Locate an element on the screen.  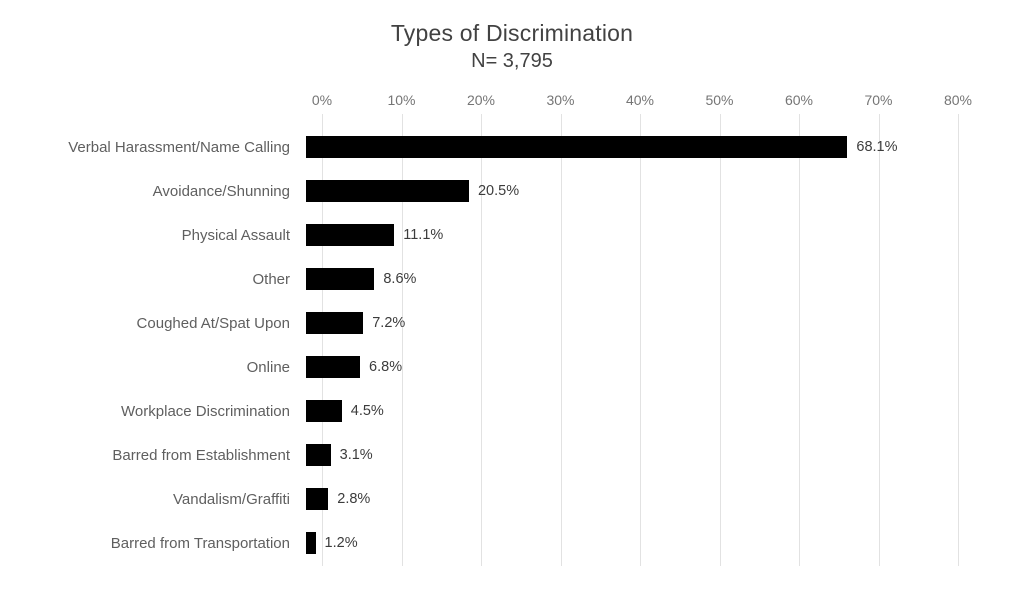
bar-row: Other 8.6% is located at coordinates (512, 279).